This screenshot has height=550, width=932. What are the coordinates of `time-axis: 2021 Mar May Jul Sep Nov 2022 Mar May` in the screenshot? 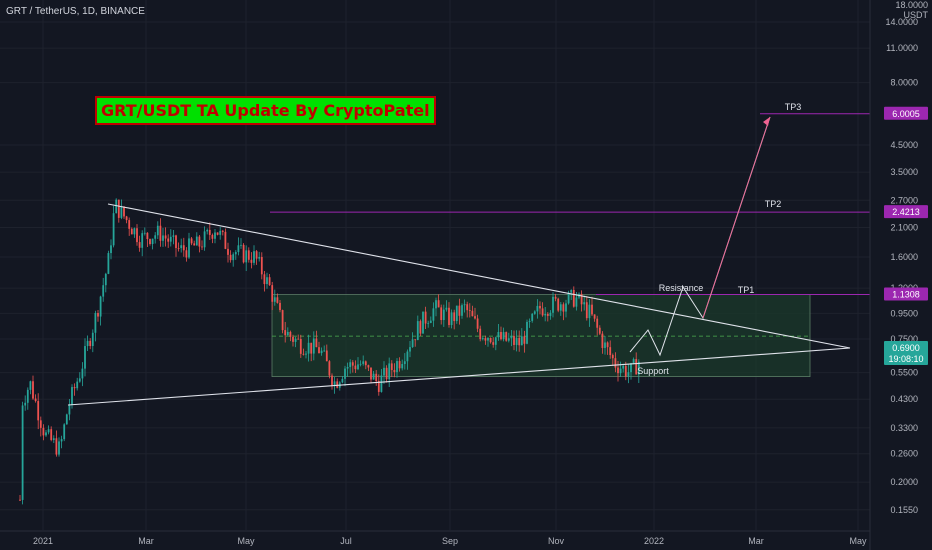 It's located at (435, 538).